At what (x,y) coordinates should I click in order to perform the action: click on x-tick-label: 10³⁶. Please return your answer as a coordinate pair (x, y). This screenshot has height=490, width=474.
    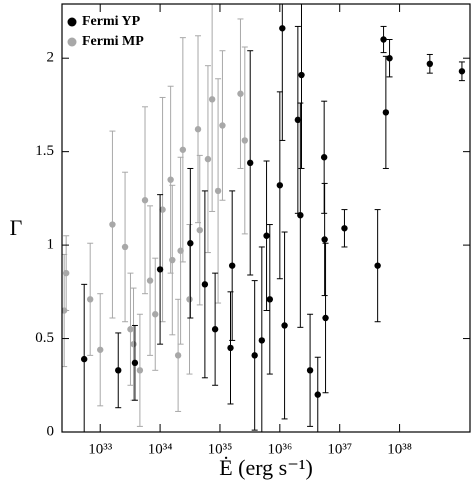
    Looking at the image, I should click on (279, 449).